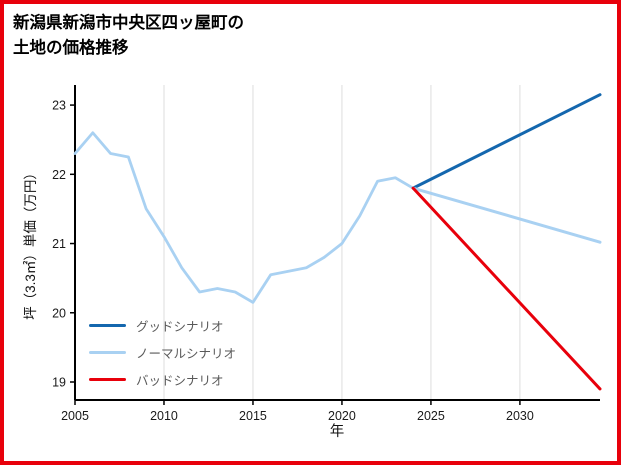 The image size is (621, 465). I want to click on x-axis-label: 年, so click(337, 432).